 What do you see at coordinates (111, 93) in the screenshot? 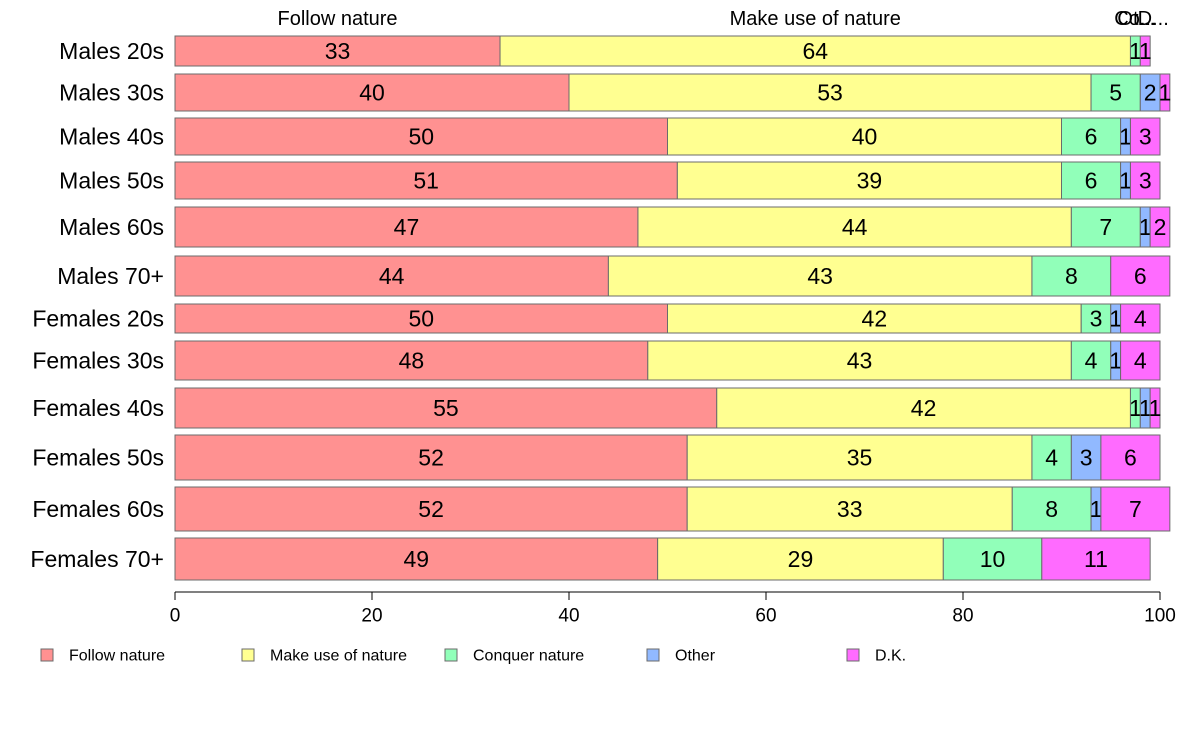
I see `category-label: Males 30s` at bounding box center [111, 93].